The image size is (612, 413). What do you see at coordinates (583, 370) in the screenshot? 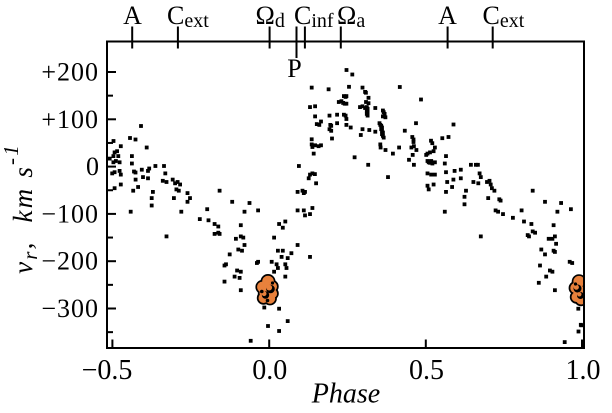
I see `svg-text: 1.0` at bounding box center [583, 370].